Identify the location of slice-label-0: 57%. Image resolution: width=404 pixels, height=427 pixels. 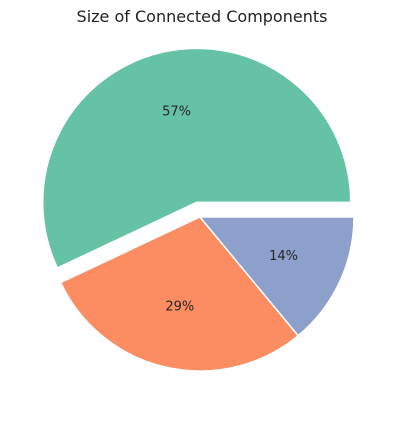
(176, 112).